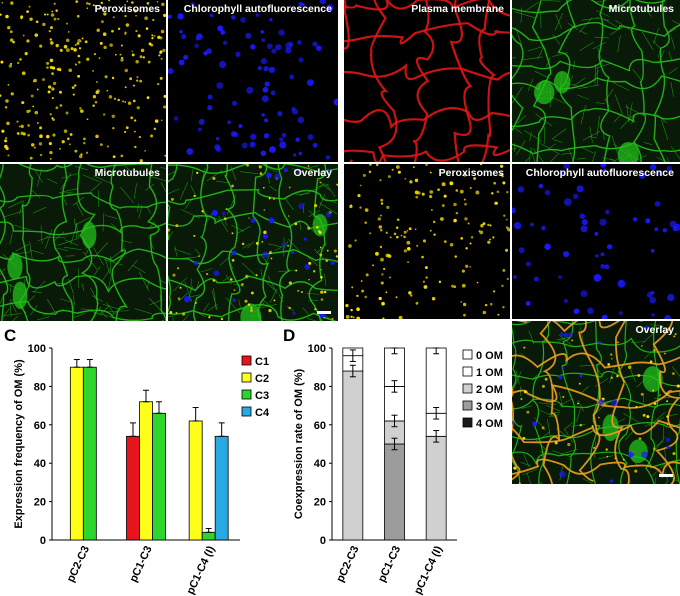  What do you see at coordinates (320, 225) in the screenshot?
I see `guard-cell` at bounding box center [320, 225].